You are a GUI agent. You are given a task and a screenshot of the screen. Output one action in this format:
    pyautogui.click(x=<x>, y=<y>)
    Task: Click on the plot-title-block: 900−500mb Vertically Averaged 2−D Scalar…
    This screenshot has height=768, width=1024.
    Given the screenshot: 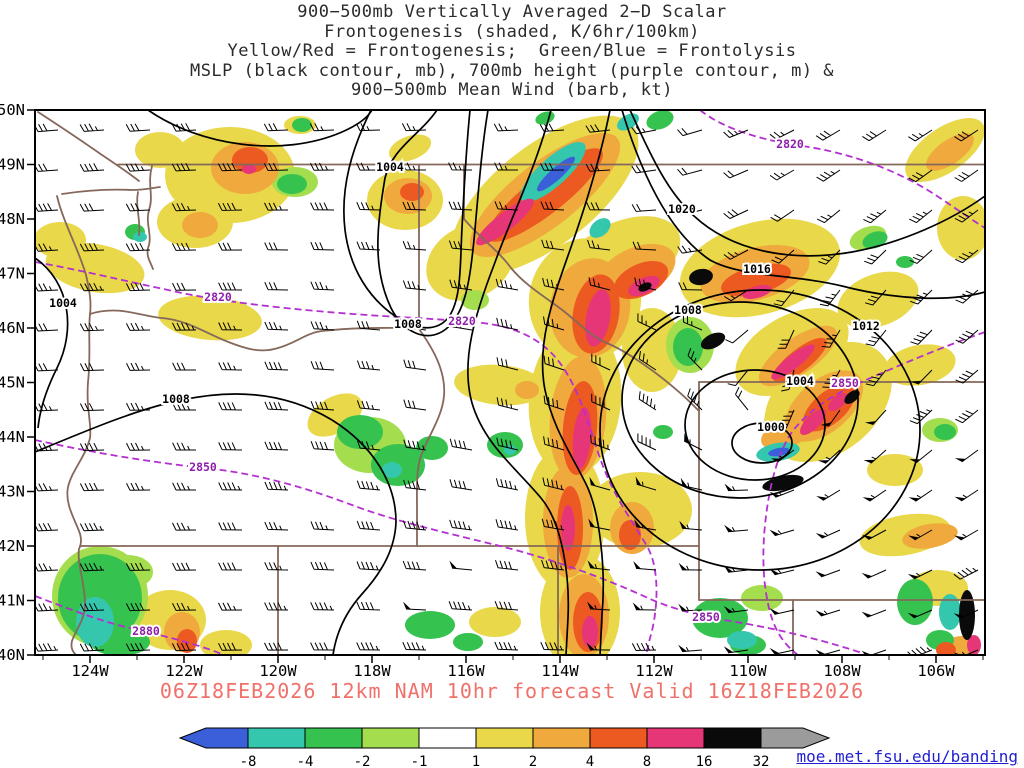 What is the action you would take?
    pyautogui.click(x=512, y=51)
    